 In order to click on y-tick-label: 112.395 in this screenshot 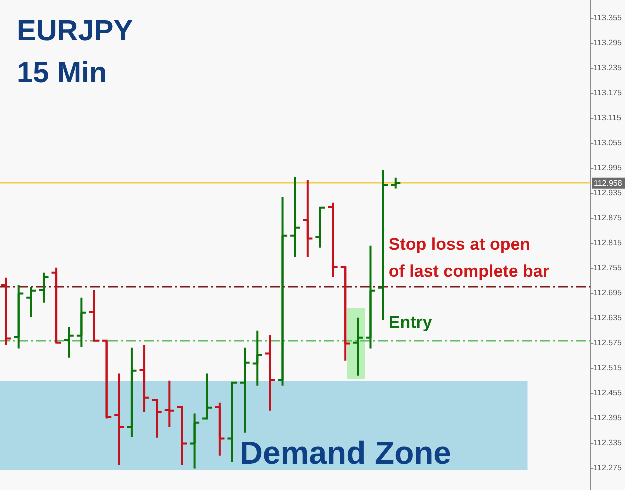, I will do `click(608, 417)`.